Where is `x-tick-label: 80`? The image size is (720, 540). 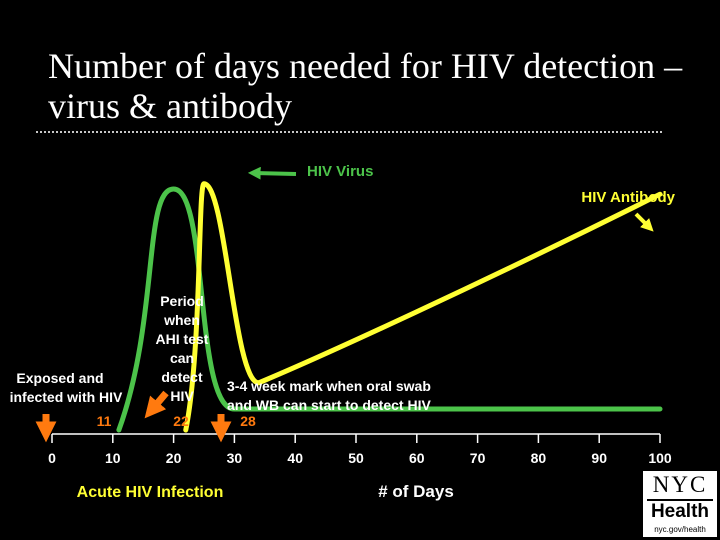
x-tick-label: 80 is located at coordinates (539, 458).